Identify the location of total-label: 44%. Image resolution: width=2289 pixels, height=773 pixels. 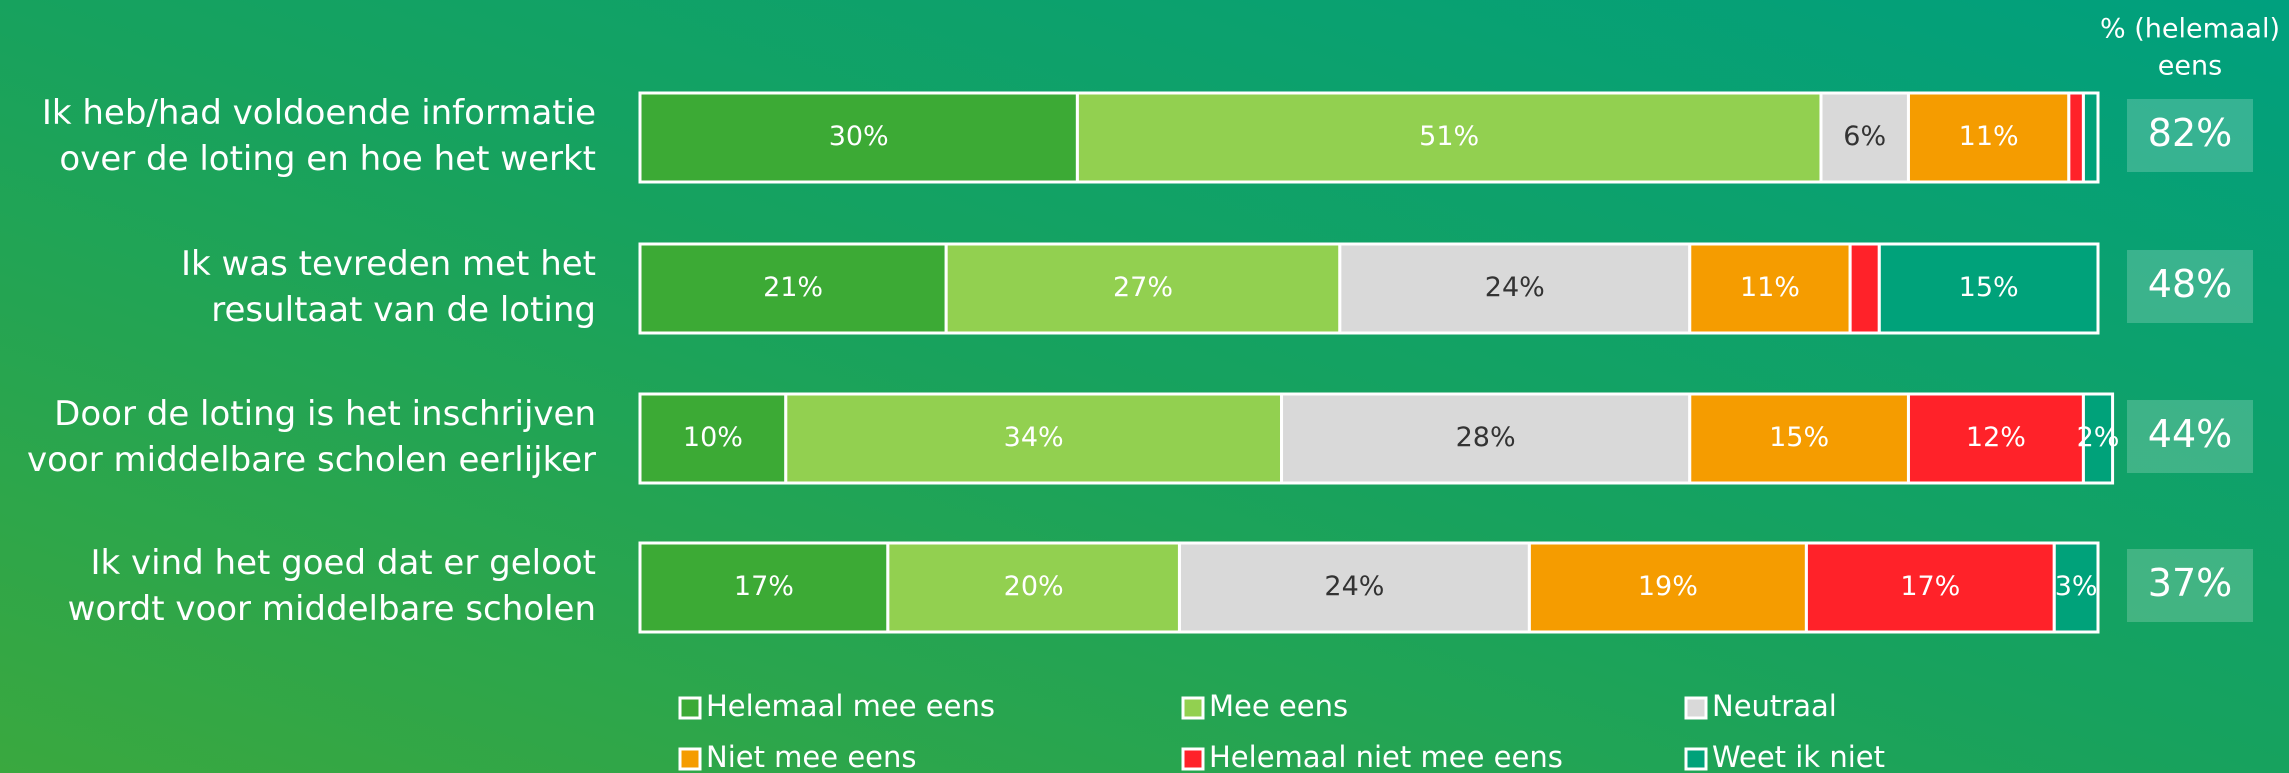
(2190, 434).